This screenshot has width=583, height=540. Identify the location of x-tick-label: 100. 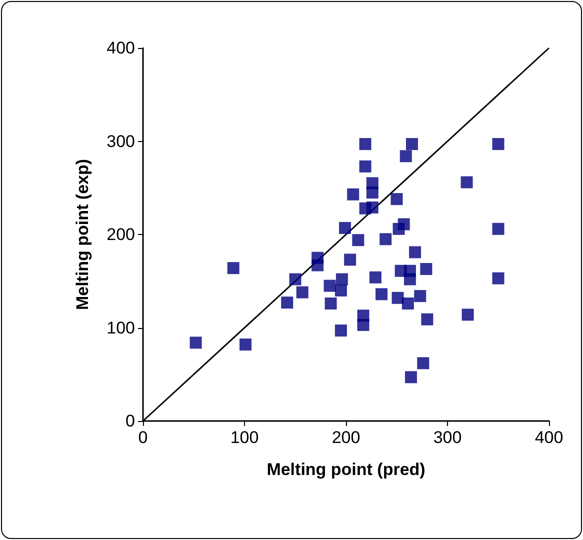
(244, 437).